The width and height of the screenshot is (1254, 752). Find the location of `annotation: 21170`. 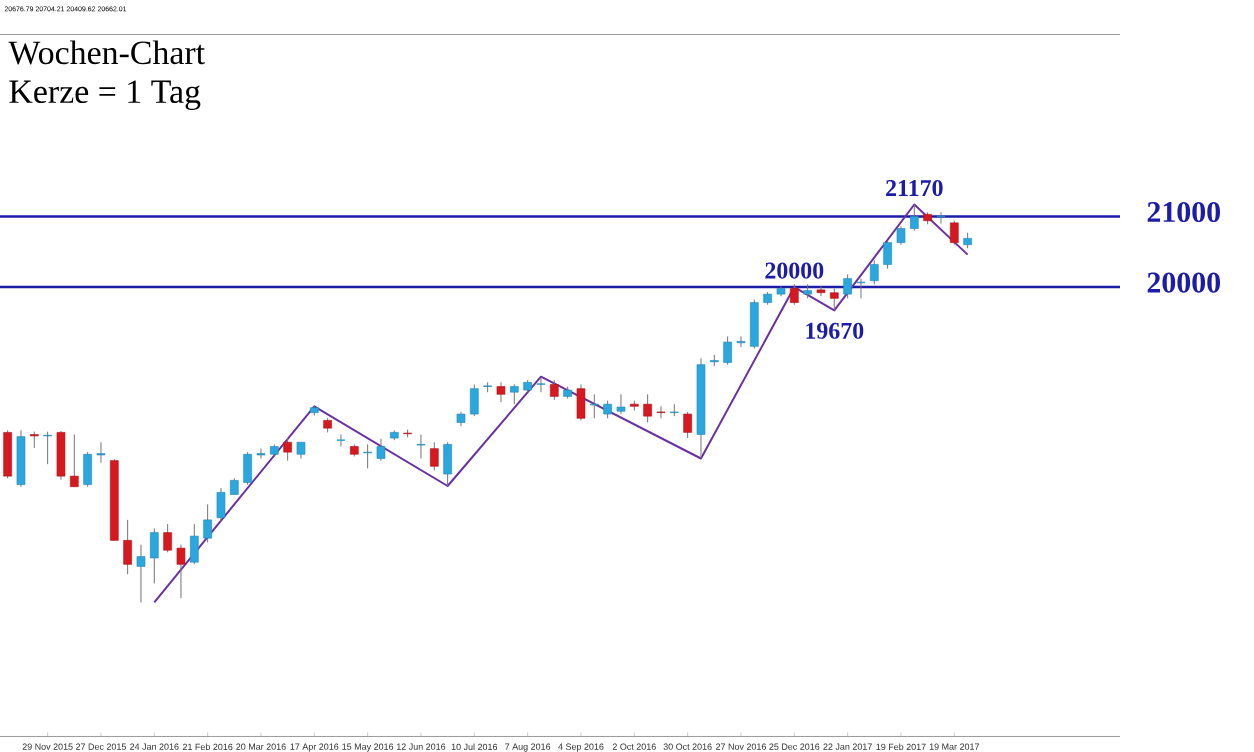

annotation: 21170 is located at coordinates (914, 188).